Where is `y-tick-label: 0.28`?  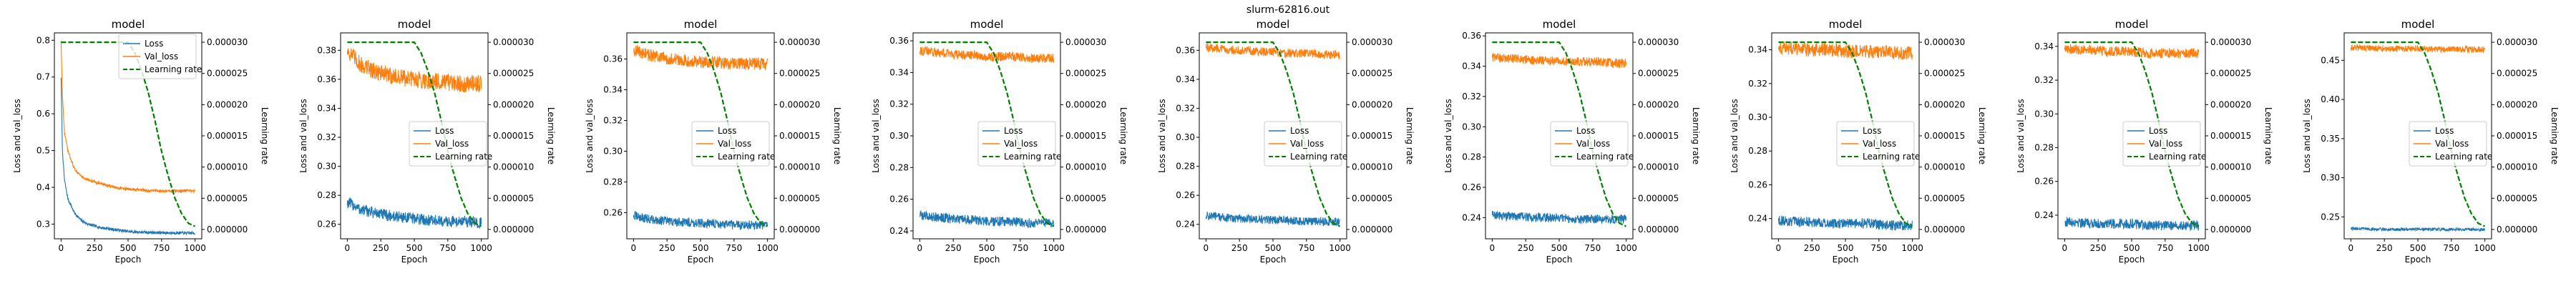 y-tick-label: 0.28 is located at coordinates (899, 167).